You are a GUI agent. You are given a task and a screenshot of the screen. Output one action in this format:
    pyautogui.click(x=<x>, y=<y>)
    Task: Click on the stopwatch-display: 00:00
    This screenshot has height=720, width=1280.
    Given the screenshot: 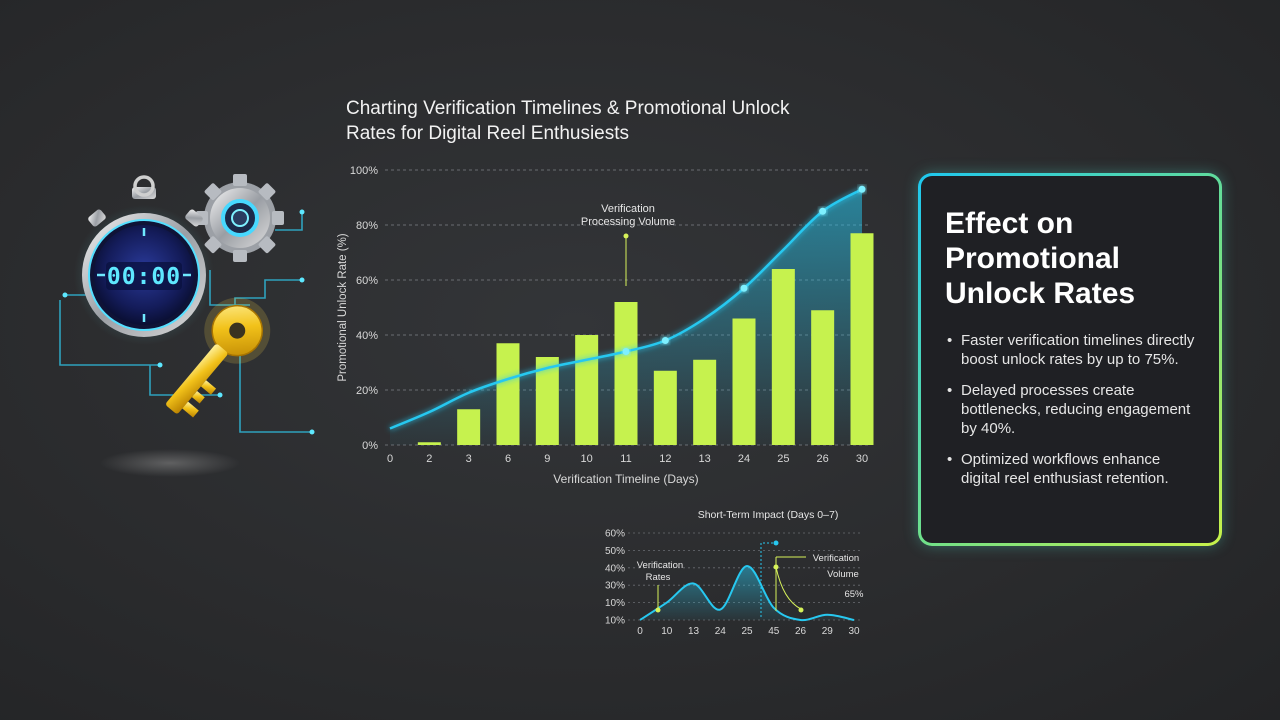 What is the action you would take?
    pyautogui.click(x=144, y=277)
    